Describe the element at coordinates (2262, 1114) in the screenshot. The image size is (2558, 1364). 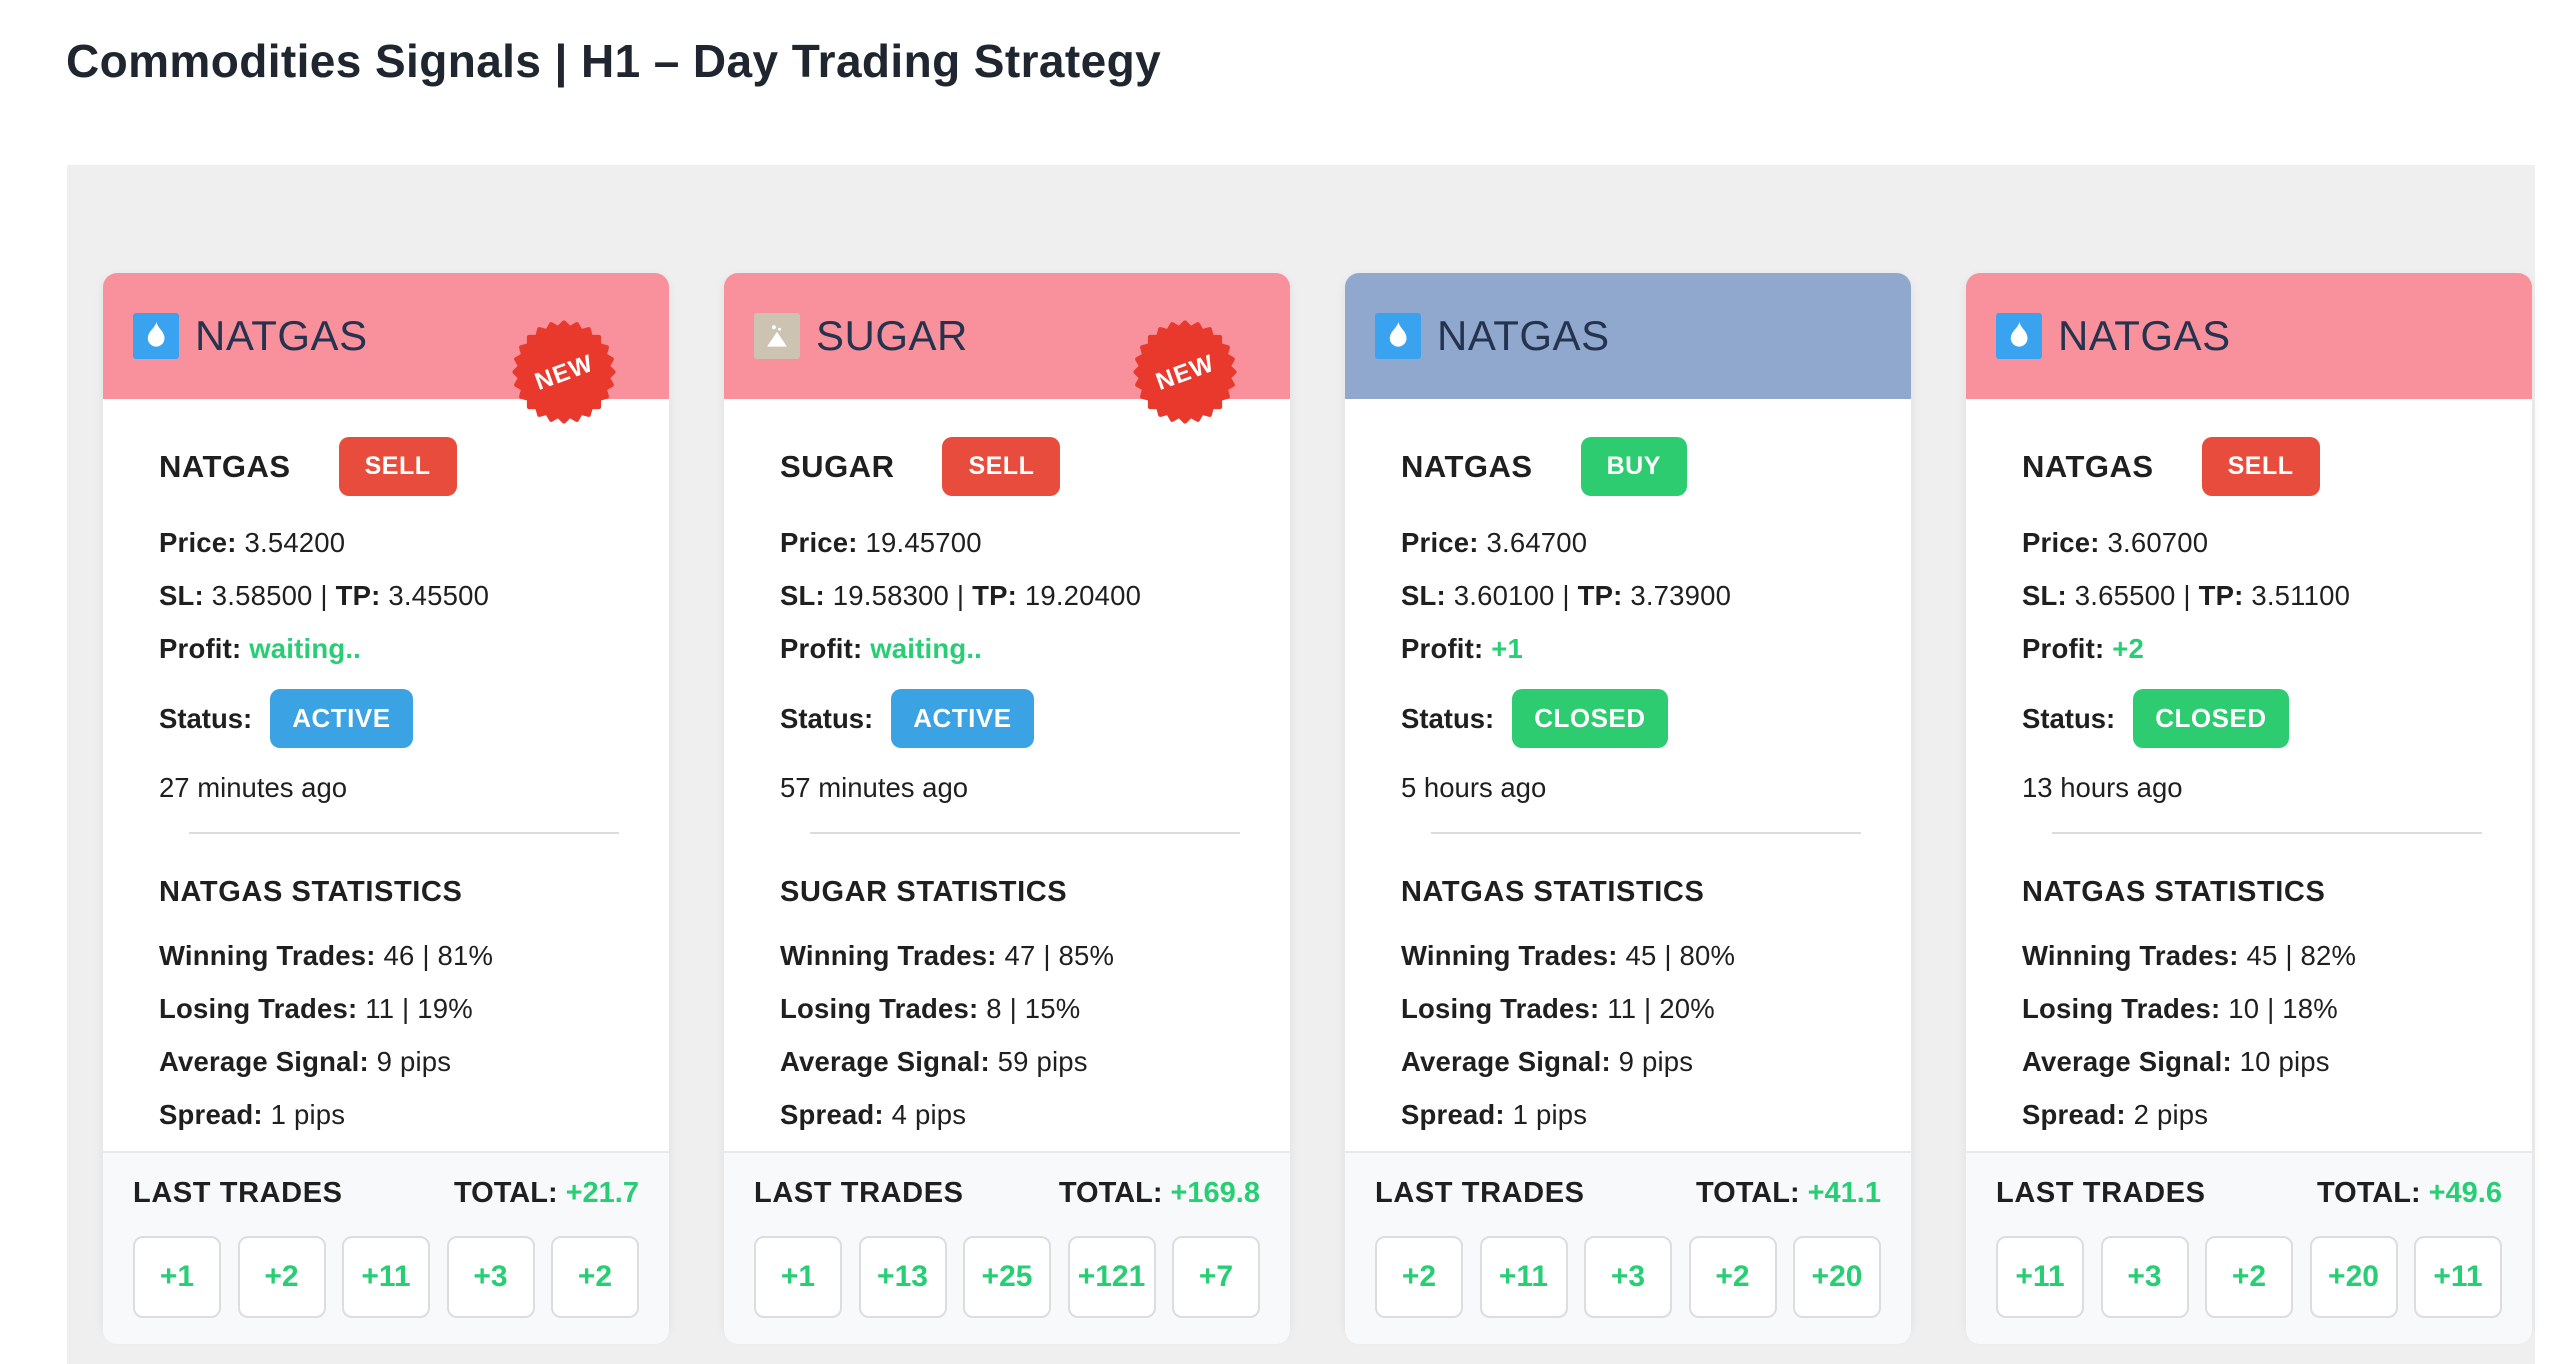
I see `spread-row: Spread: 2 pips` at that location.